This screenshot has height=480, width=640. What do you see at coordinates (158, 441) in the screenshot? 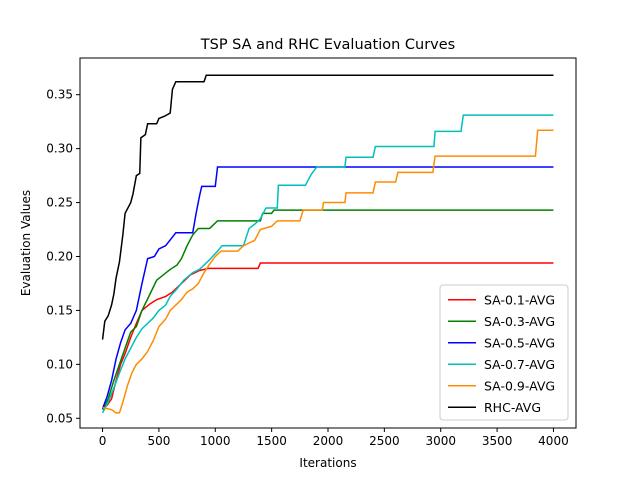
I see `x-tick-label-1: 500` at bounding box center [158, 441].